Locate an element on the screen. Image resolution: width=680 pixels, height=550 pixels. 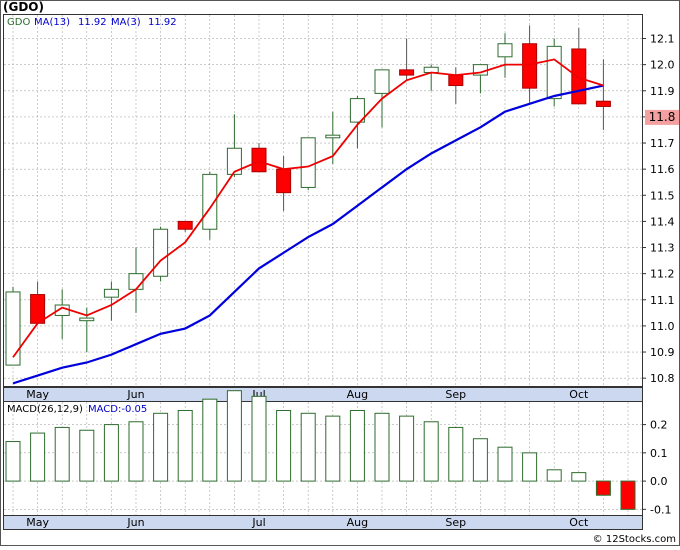
legend-ma3-value: 11.92 is located at coordinates (162, 22).